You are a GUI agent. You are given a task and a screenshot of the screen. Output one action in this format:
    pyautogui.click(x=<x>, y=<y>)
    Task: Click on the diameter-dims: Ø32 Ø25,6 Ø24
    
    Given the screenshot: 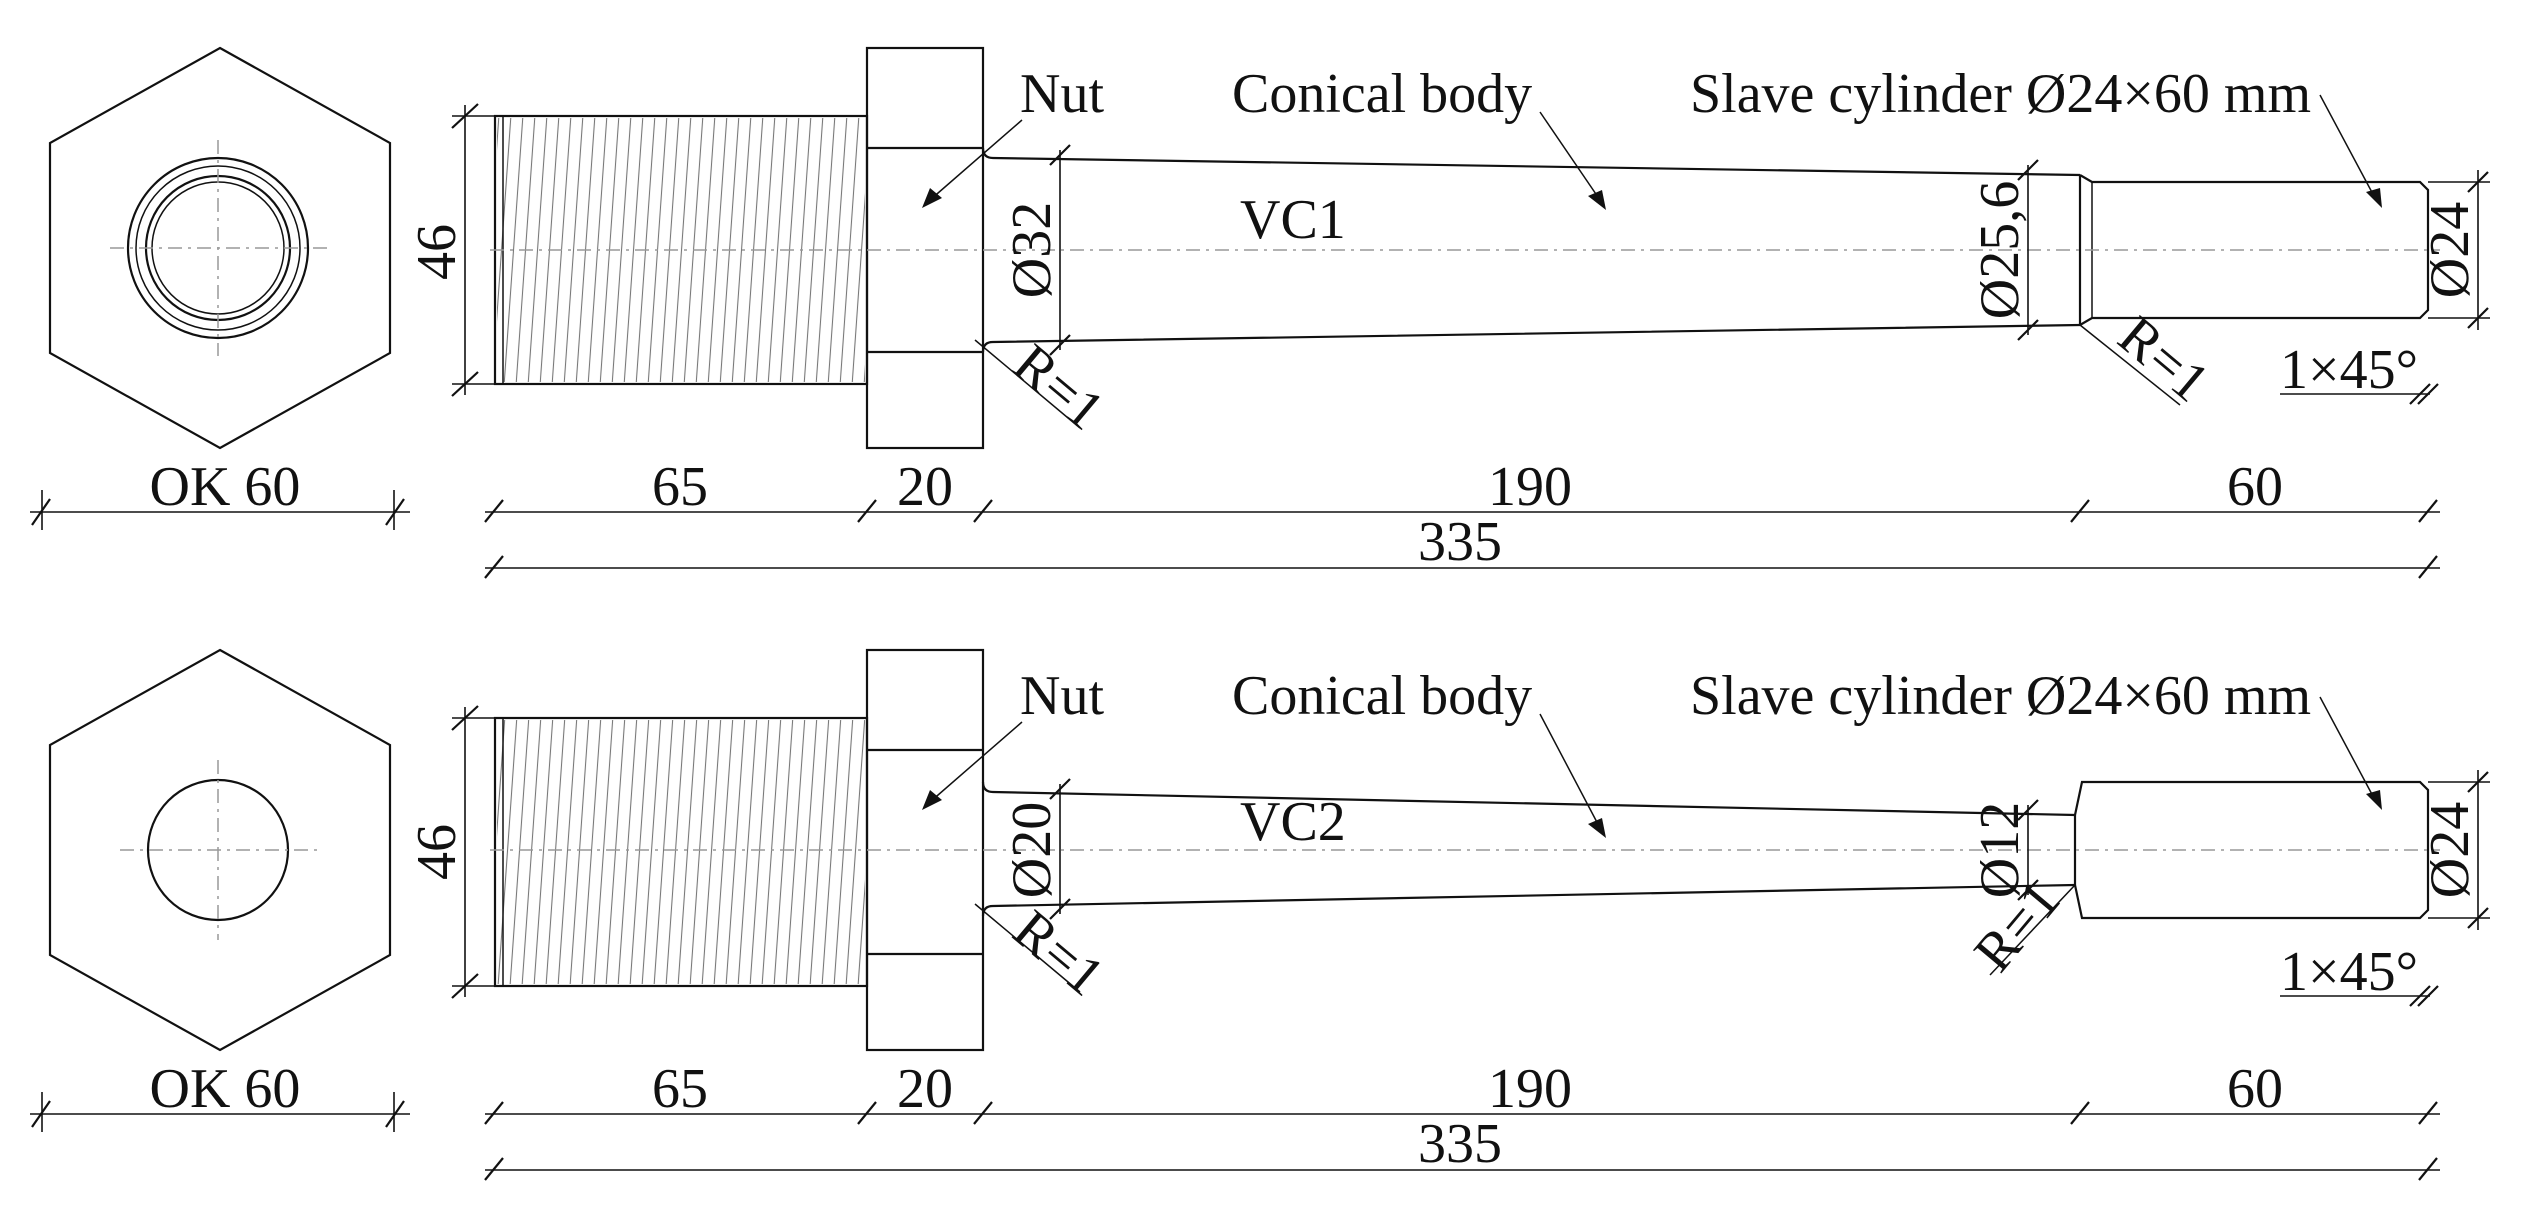 What is the action you would take?
    pyautogui.click(x=1745, y=250)
    